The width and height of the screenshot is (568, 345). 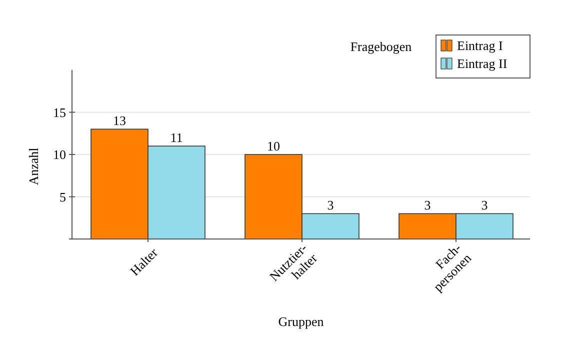 I want to click on data-label: 11, so click(x=176, y=138).